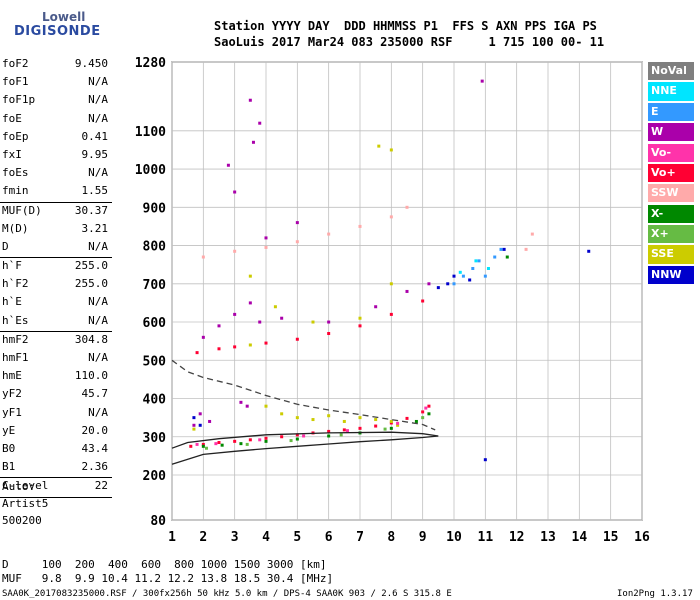  I want to click on param-name: C-level, so click(25, 486).